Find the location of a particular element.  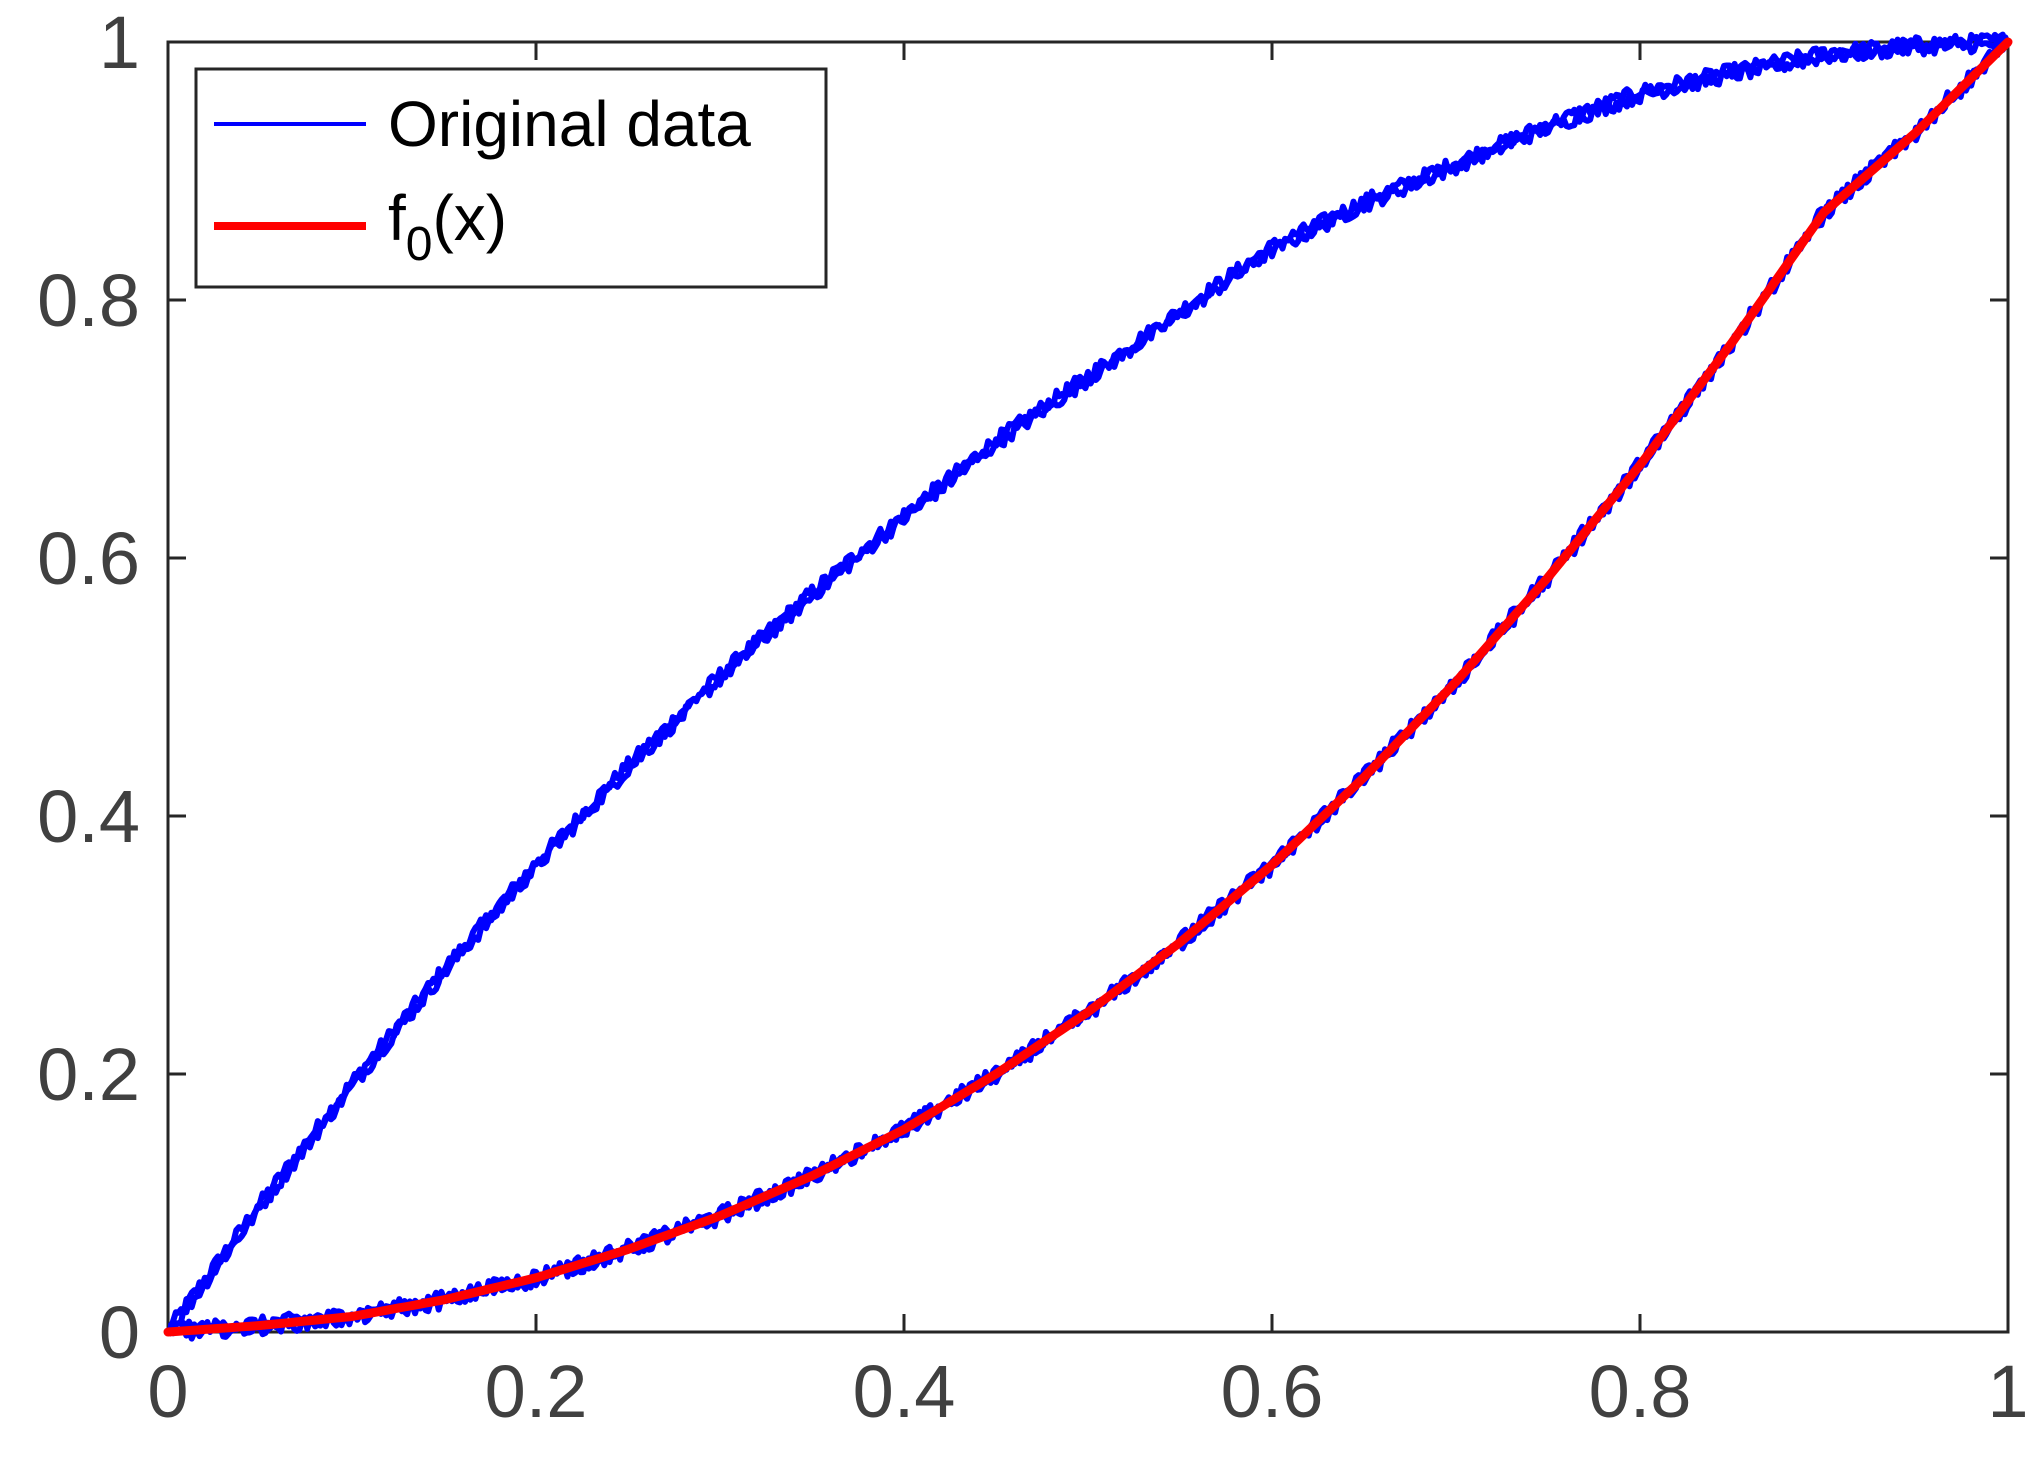

x-tick-label: 0.4 is located at coordinates (904, 1391).